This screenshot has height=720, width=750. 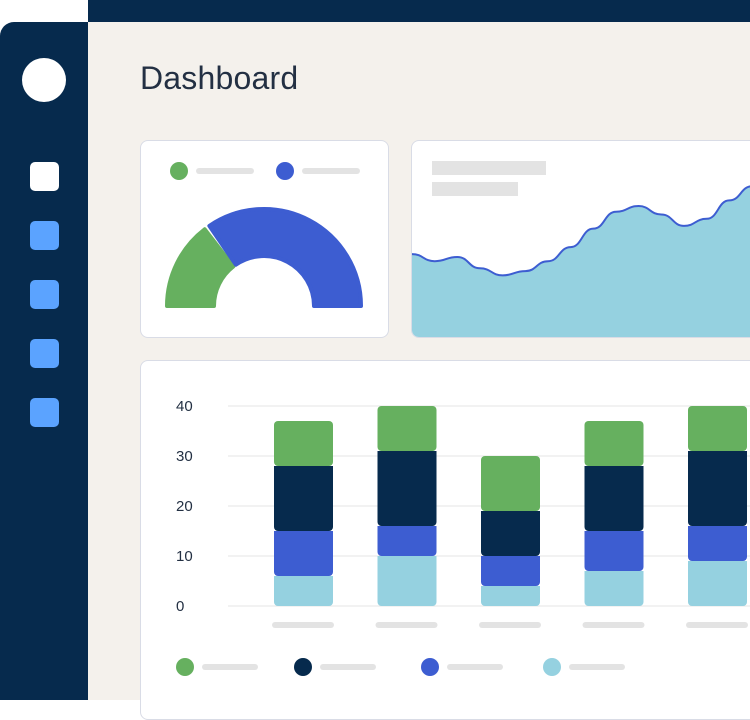 What do you see at coordinates (475, 189) in the screenshot?
I see `area-subtitle-placeholder` at bounding box center [475, 189].